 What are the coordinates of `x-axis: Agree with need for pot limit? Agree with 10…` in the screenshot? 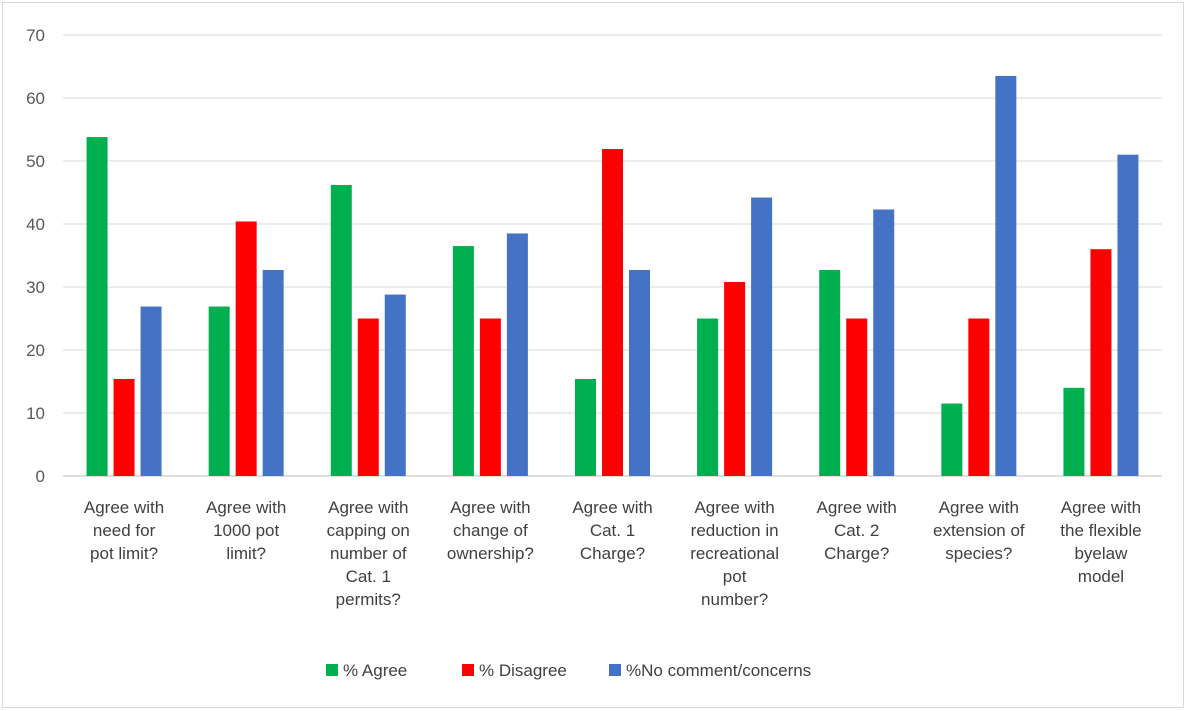 It's located at (613, 553).